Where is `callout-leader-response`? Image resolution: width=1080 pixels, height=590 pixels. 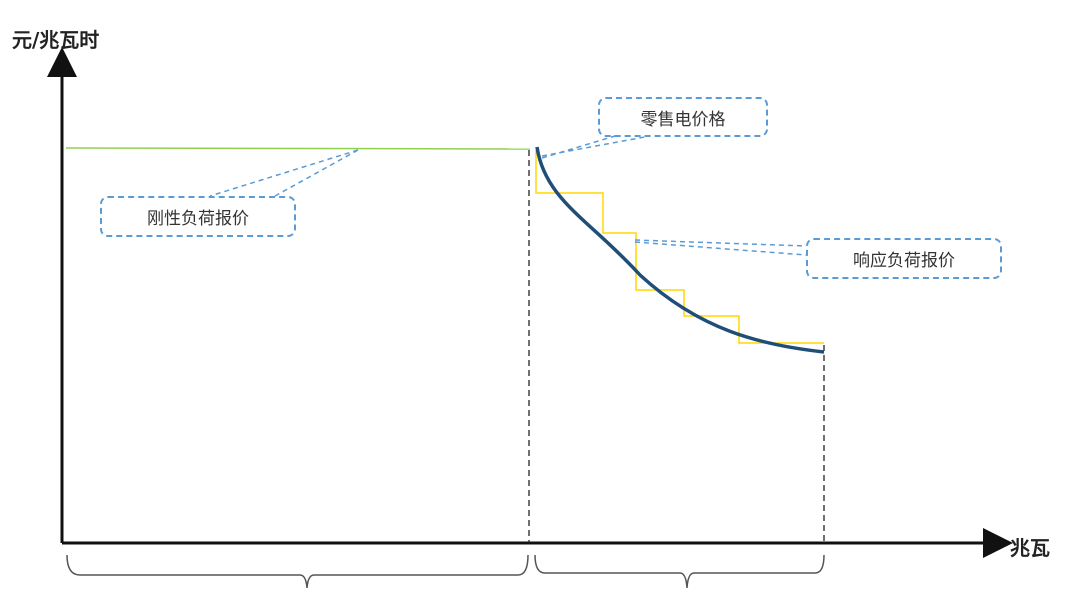
callout-leader-response is located at coordinates (720, 247).